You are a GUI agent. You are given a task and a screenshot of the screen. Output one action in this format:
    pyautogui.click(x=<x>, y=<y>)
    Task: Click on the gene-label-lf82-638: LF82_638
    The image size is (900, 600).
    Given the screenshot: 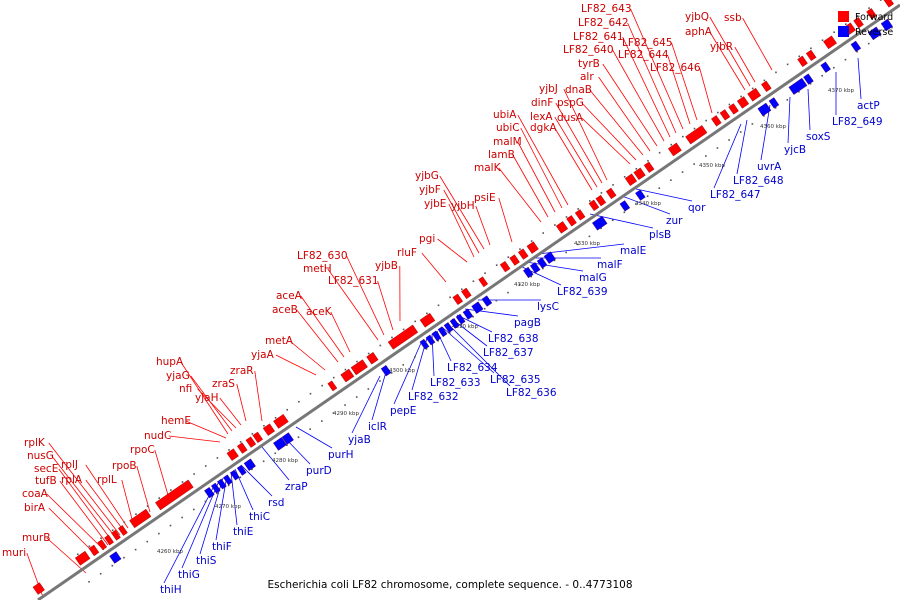 What is the action you would take?
    pyautogui.click(x=513, y=339)
    